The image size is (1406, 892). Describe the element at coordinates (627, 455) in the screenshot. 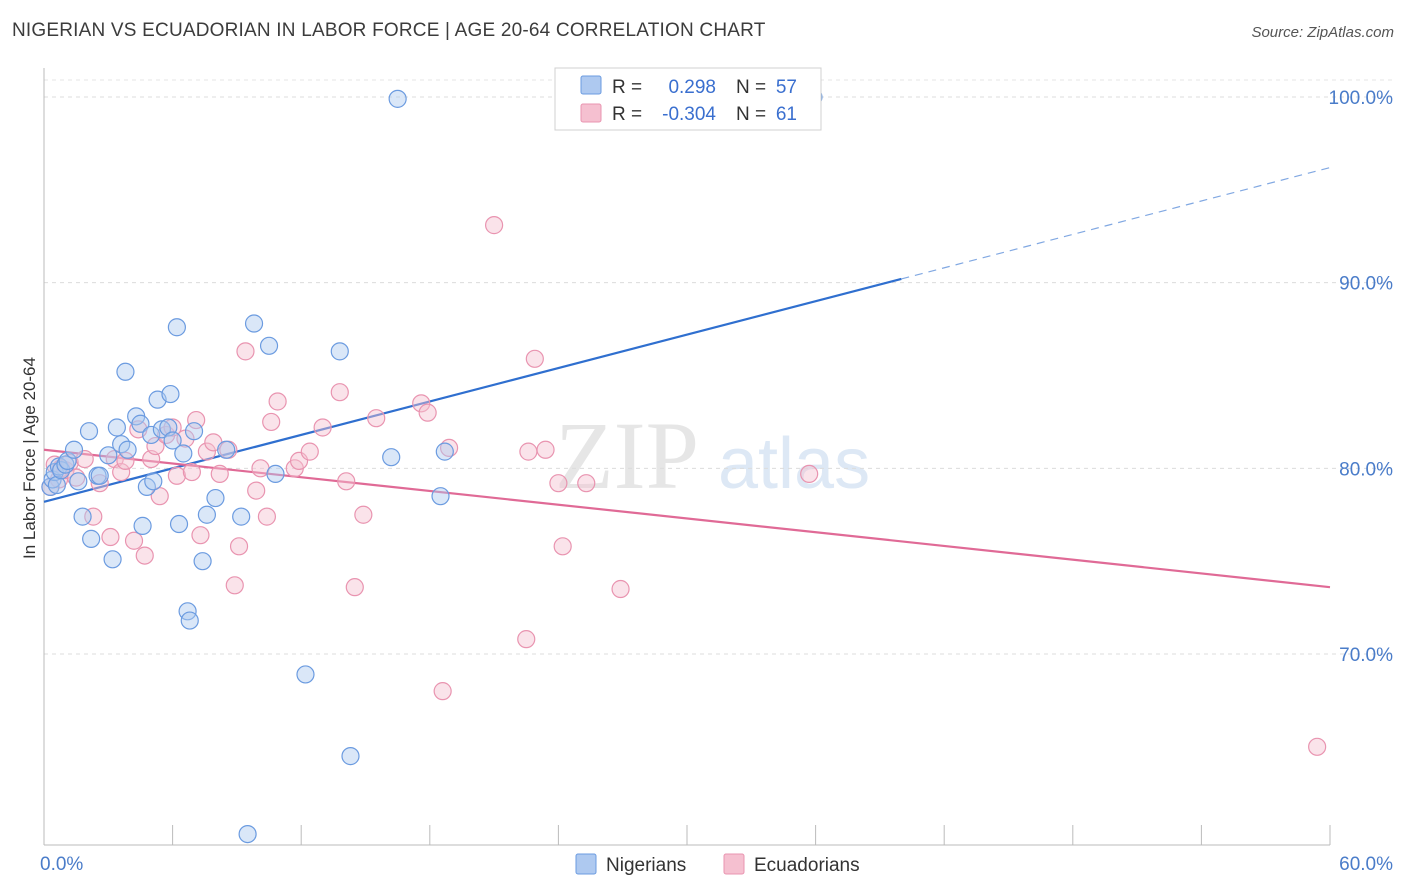

I see `watermark-zip: ZIP` at that location.